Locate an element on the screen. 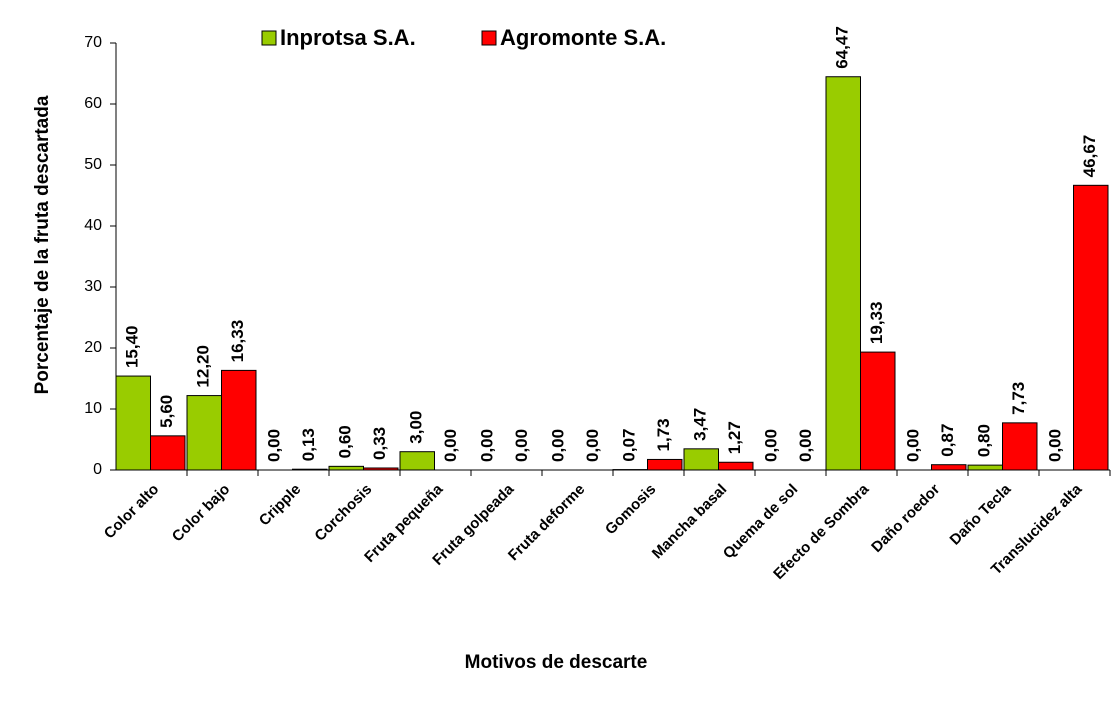  y-tick-label: 20 is located at coordinates (93, 347).